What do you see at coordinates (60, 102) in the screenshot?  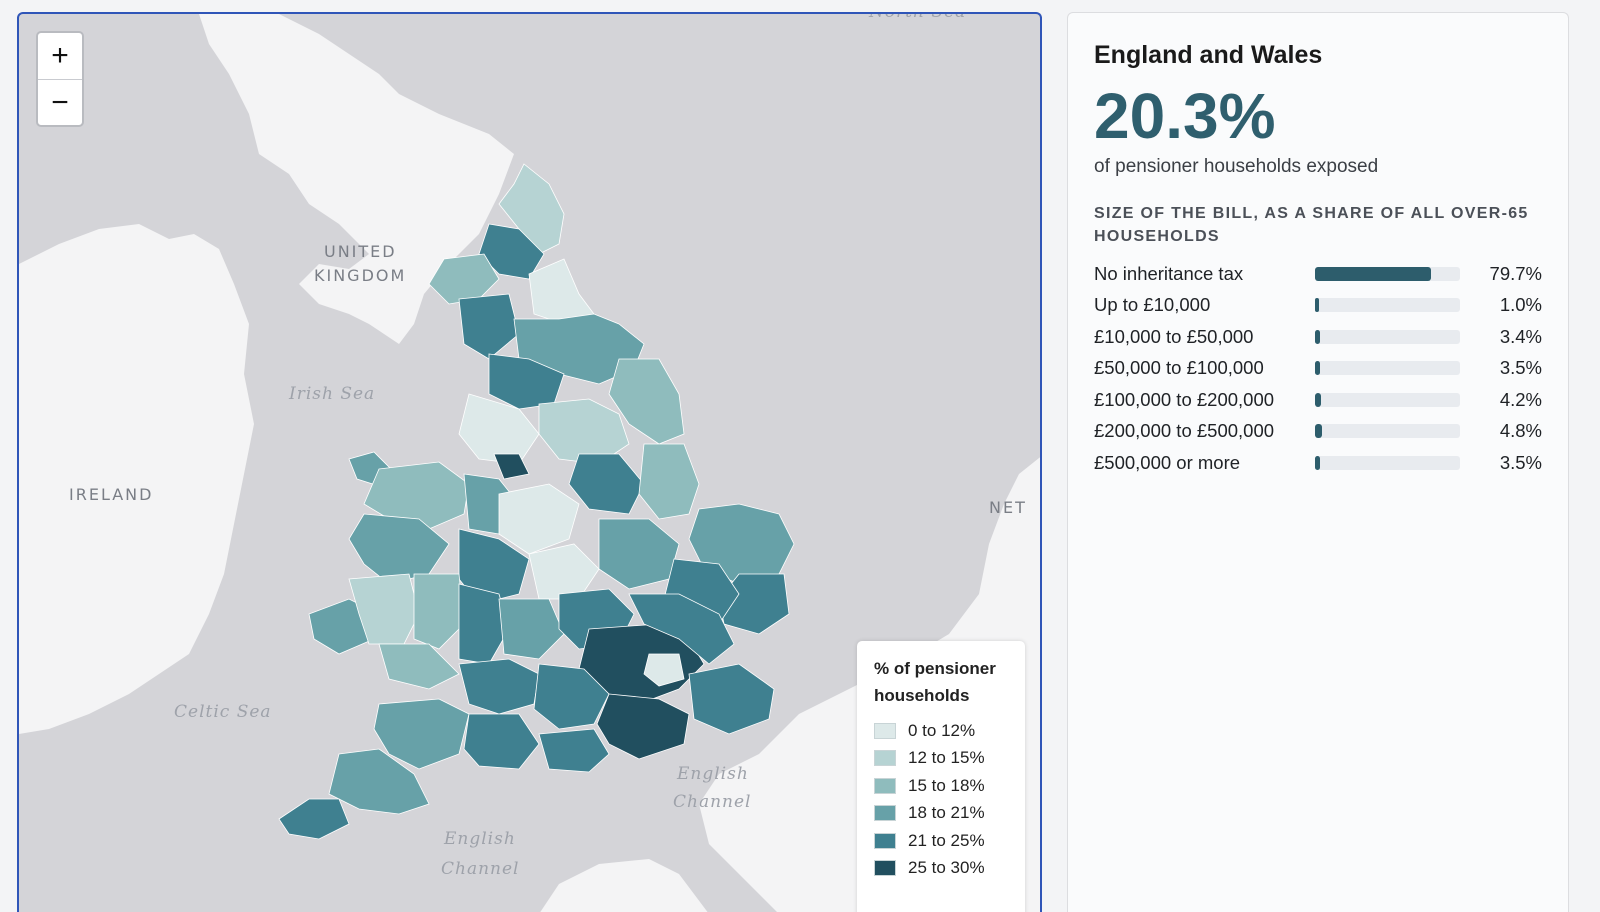 I see `zoom-out-button: −` at bounding box center [60, 102].